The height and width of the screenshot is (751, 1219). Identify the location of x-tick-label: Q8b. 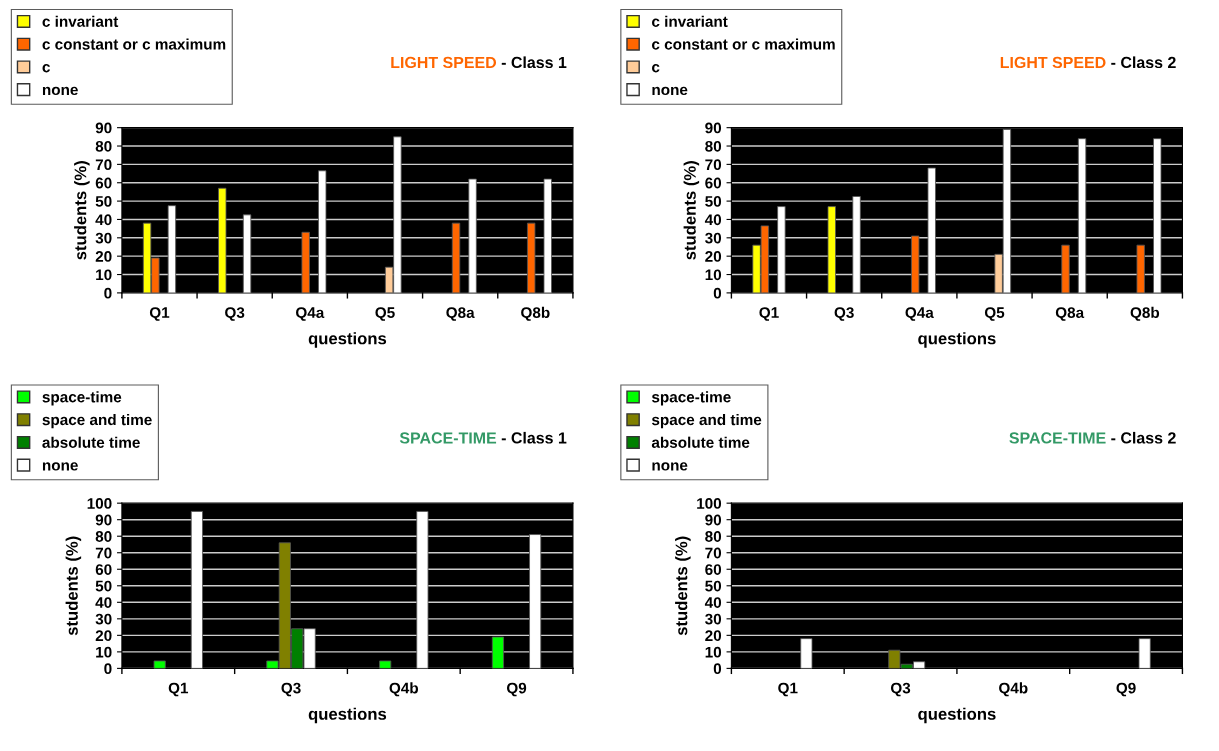
(535, 313).